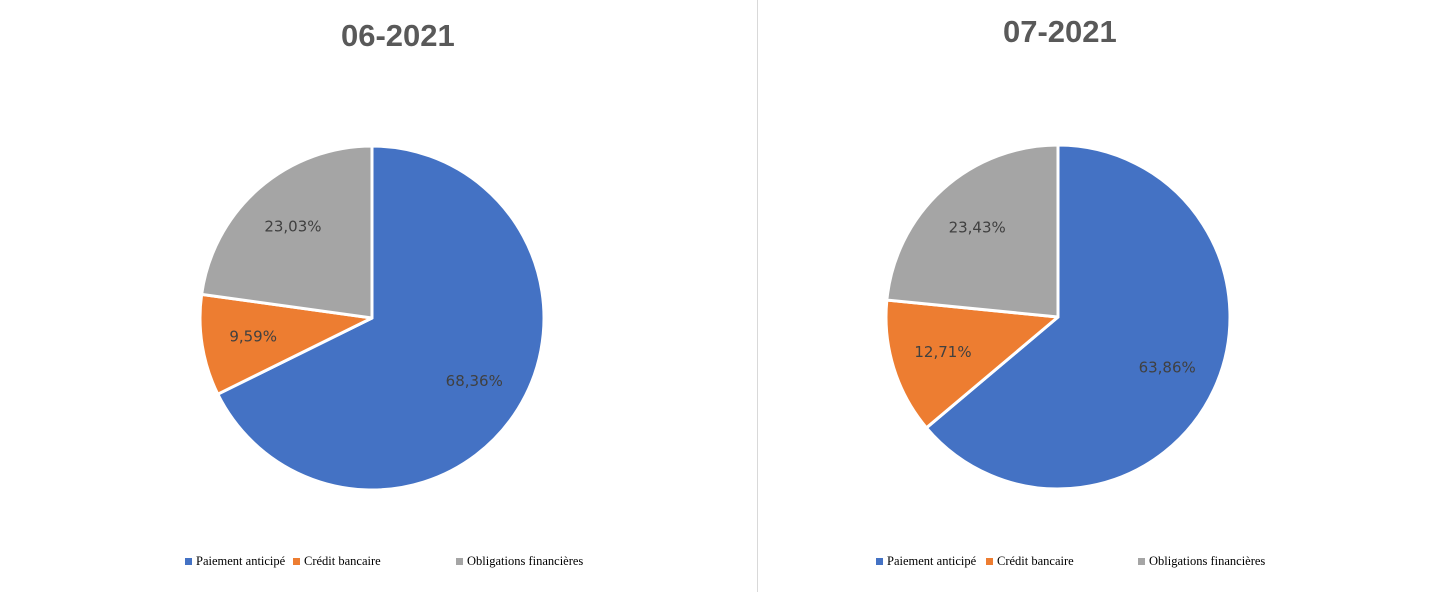 Image resolution: width=1429 pixels, height=592 pixels. I want to click on data-label-paiement: 68,36%, so click(474, 381).